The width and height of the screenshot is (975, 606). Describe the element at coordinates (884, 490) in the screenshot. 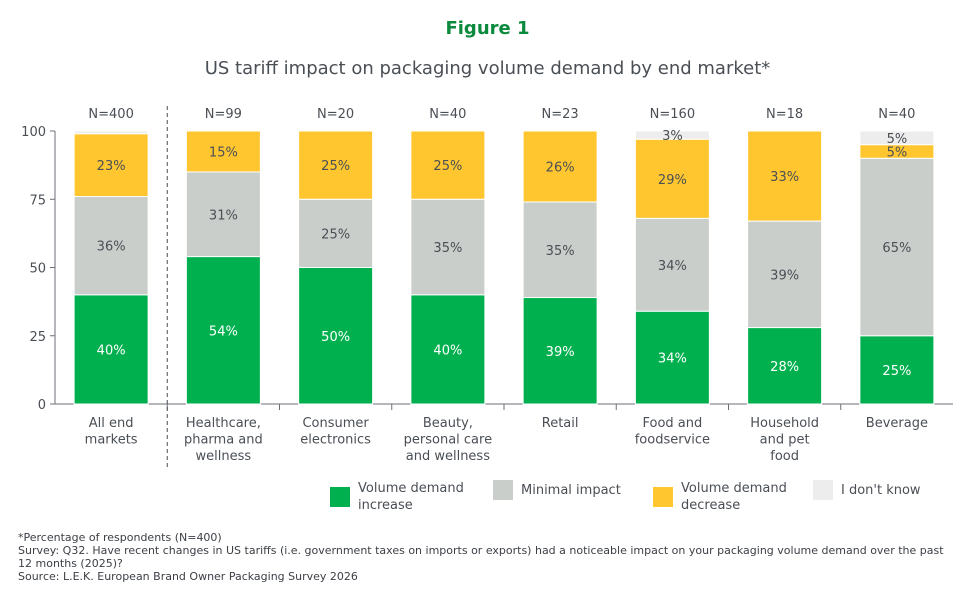

I see `legend-item-dont-know: I don't know` at that location.